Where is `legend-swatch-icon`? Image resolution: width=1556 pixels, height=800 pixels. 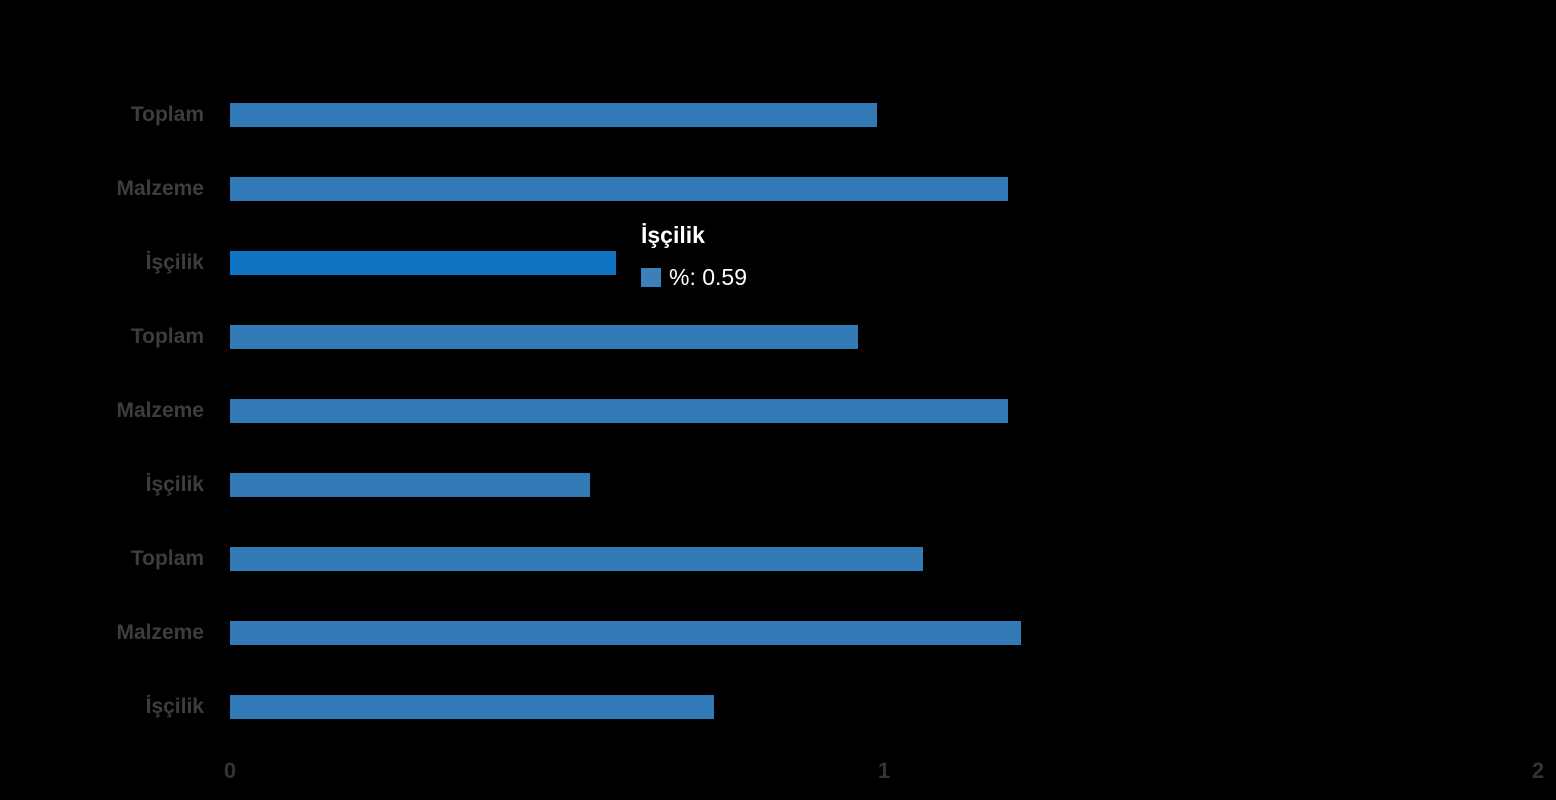 legend-swatch-icon is located at coordinates (651, 277).